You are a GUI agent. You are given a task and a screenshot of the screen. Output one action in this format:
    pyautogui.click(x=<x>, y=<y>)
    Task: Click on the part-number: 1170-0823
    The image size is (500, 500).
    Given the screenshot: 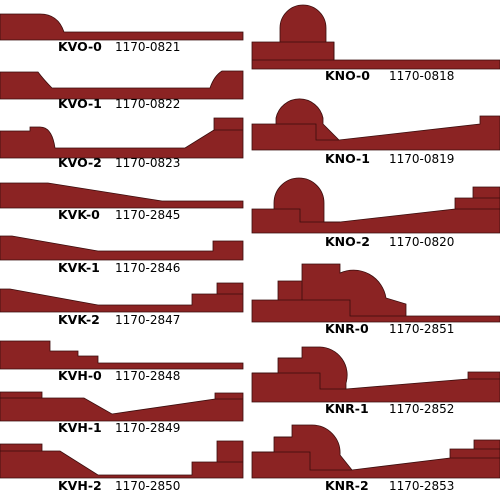 What is the action you would take?
    pyautogui.click(x=147, y=163)
    